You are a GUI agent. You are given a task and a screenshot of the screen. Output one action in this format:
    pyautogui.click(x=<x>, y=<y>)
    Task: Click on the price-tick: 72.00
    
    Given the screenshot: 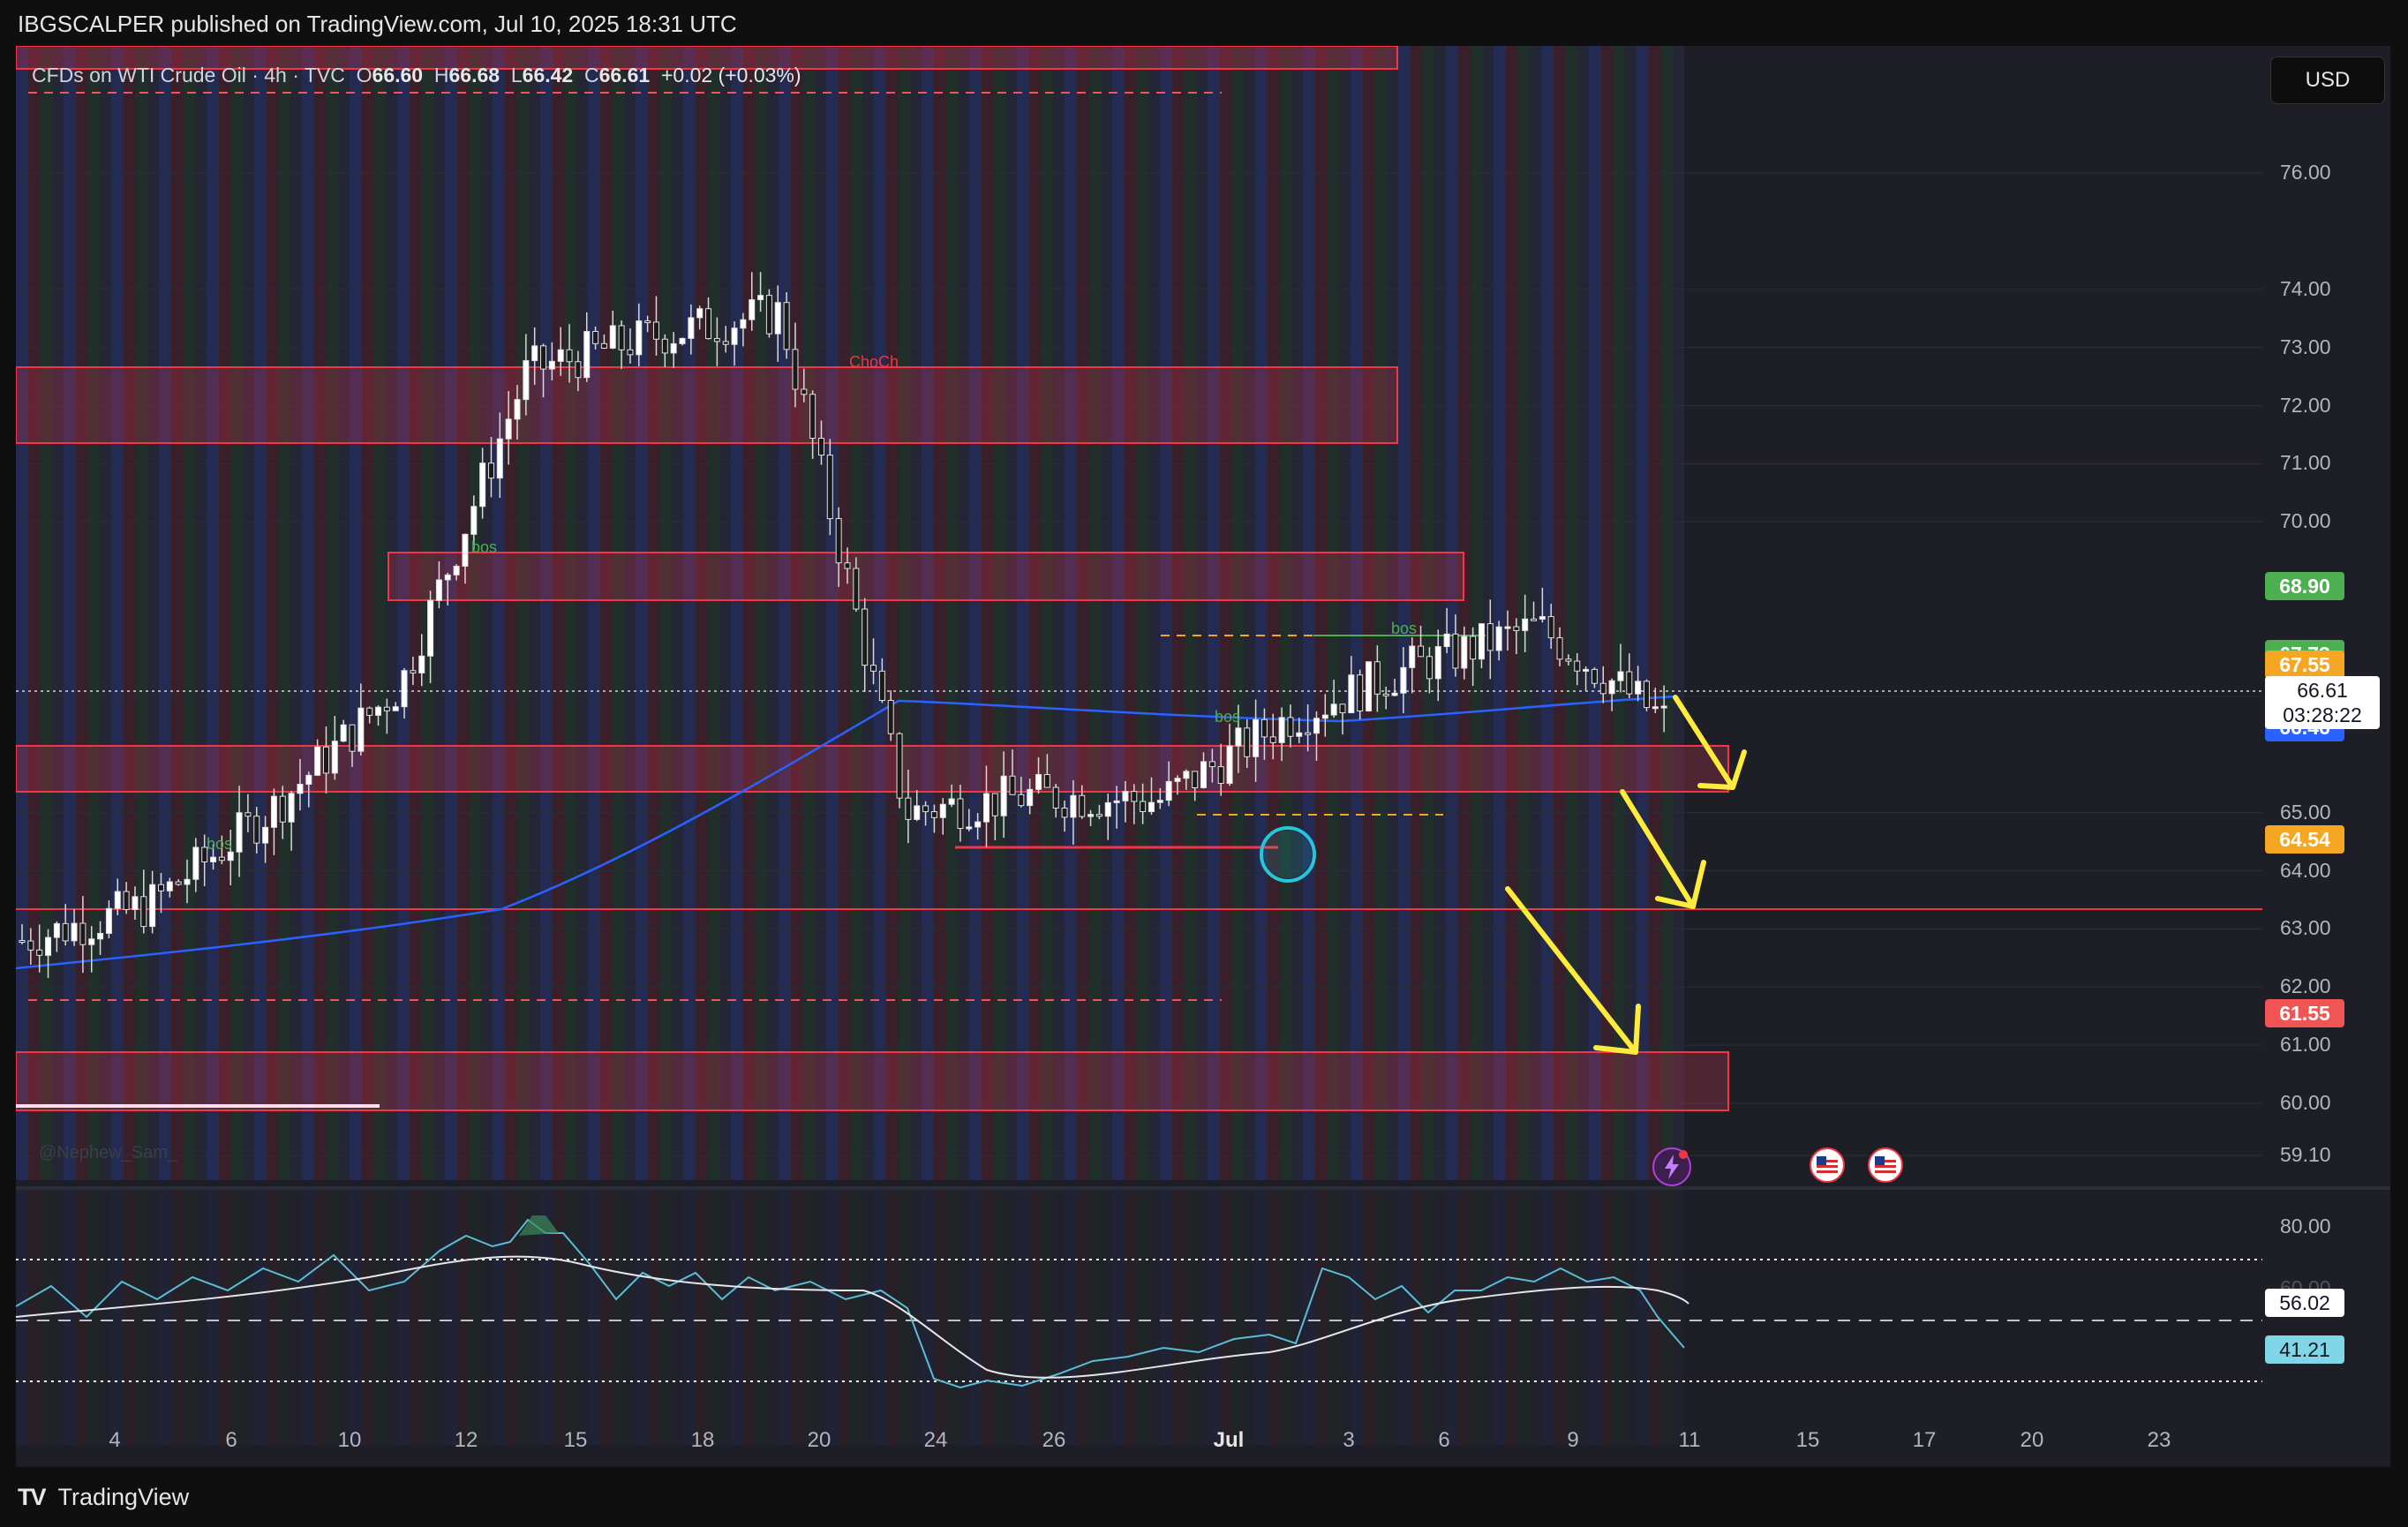 What is the action you would take?
    pyautogui.click(x=2305, y=405)
    